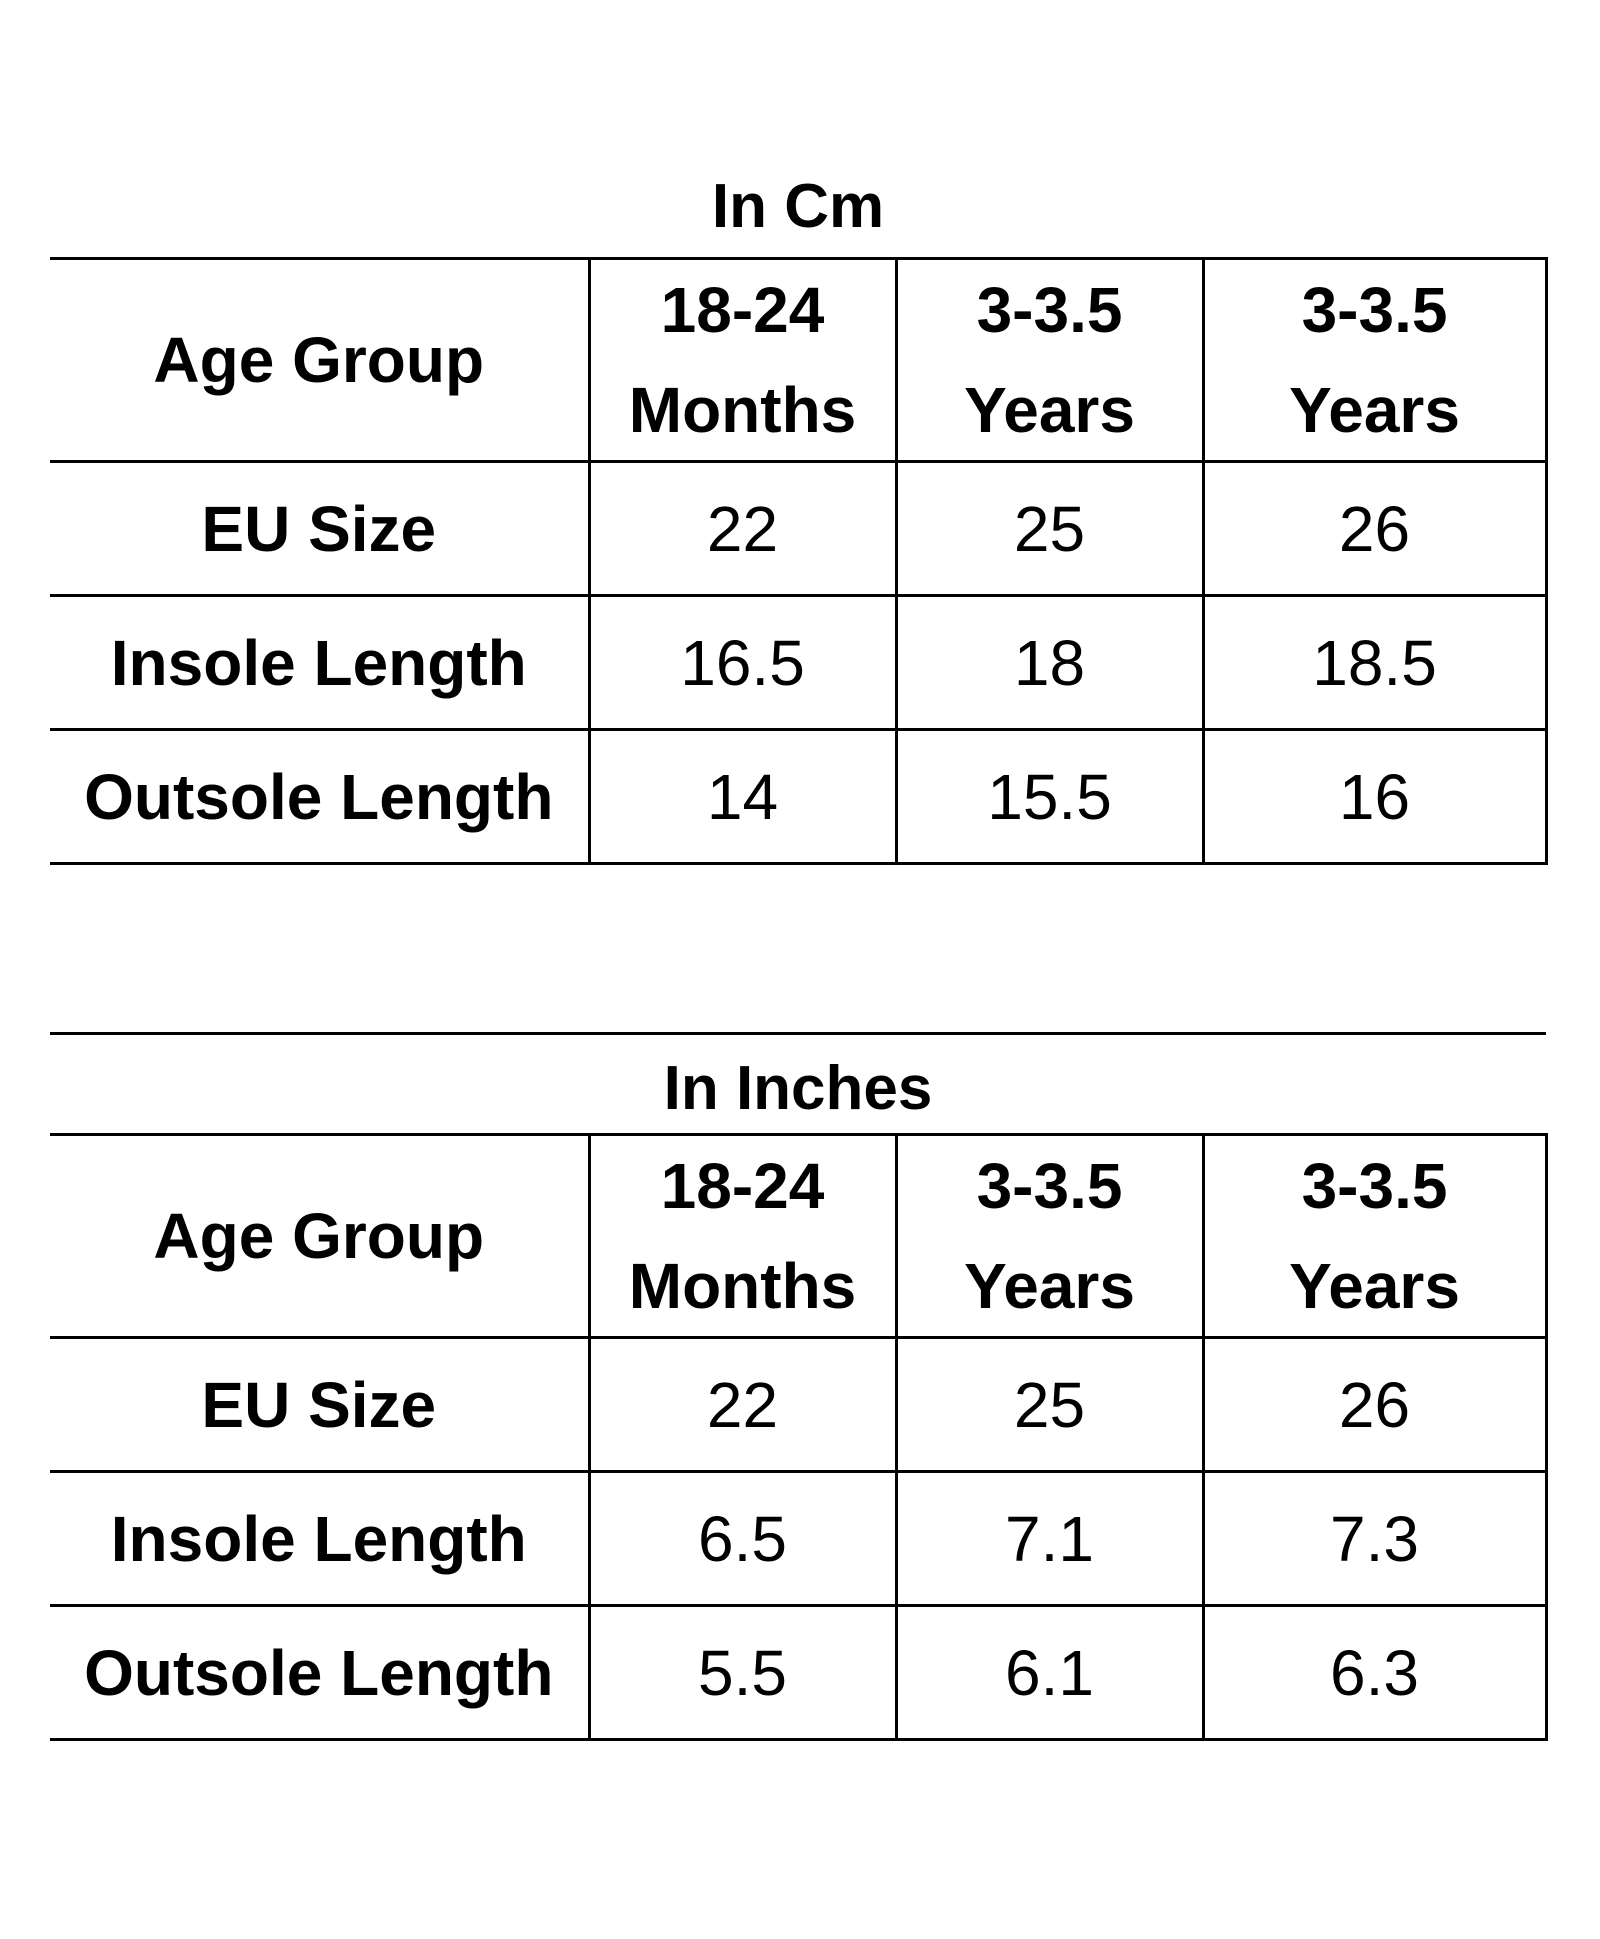 This screenshot has height=1939, width=1600. What do you see at coordinates (1049, 1538) in the screenshot?
I see `table-cell: 7.1` at bounding box center [1049, 1538].